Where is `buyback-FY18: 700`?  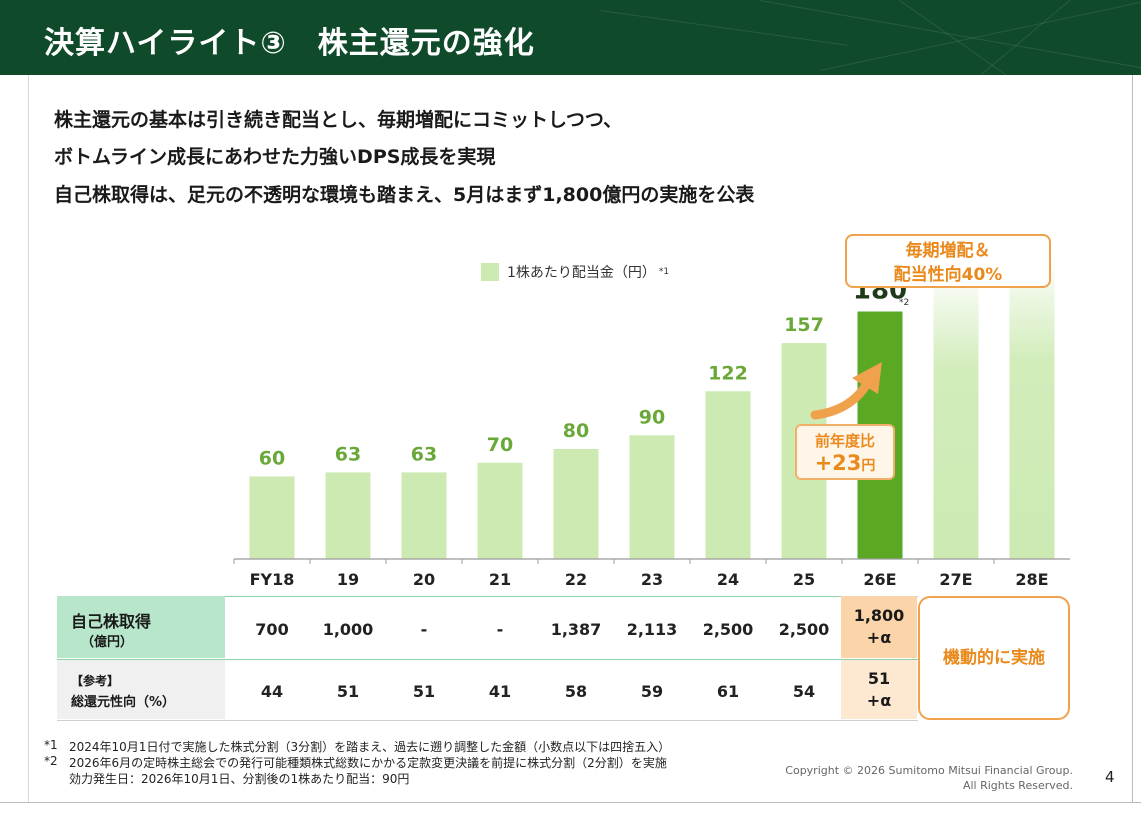 buyback-FY18: 700 is located at coordinates (272, 629).